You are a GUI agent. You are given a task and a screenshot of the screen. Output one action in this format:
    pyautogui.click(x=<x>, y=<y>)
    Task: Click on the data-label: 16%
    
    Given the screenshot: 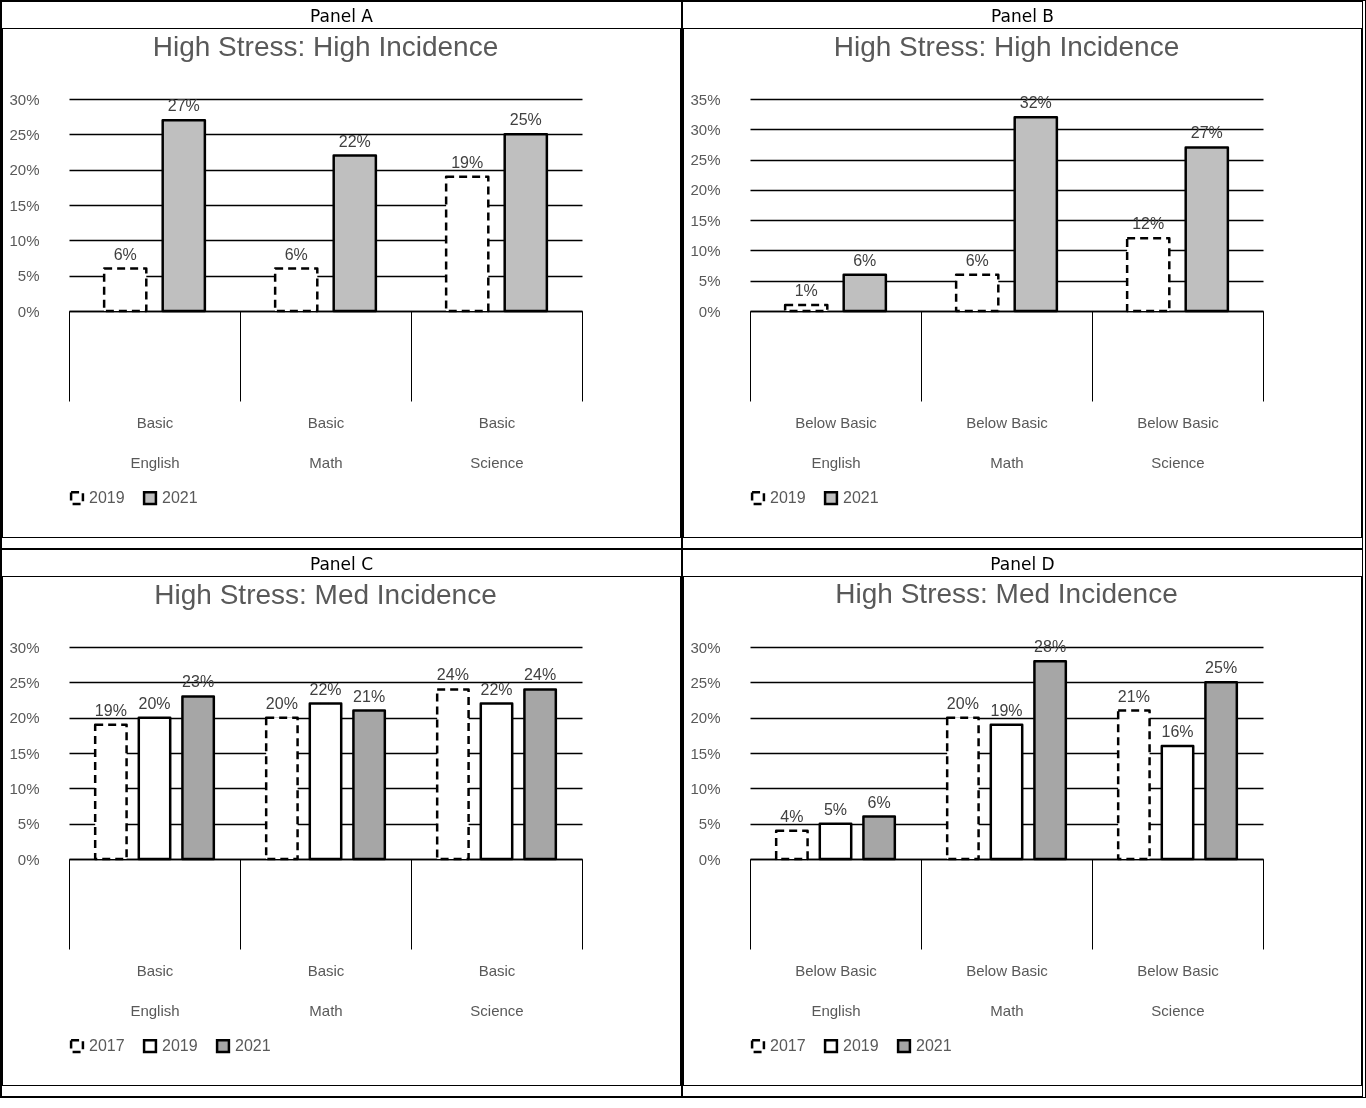 What is the action you would take?
    pyautogui.click(x=1177, y=731)
    